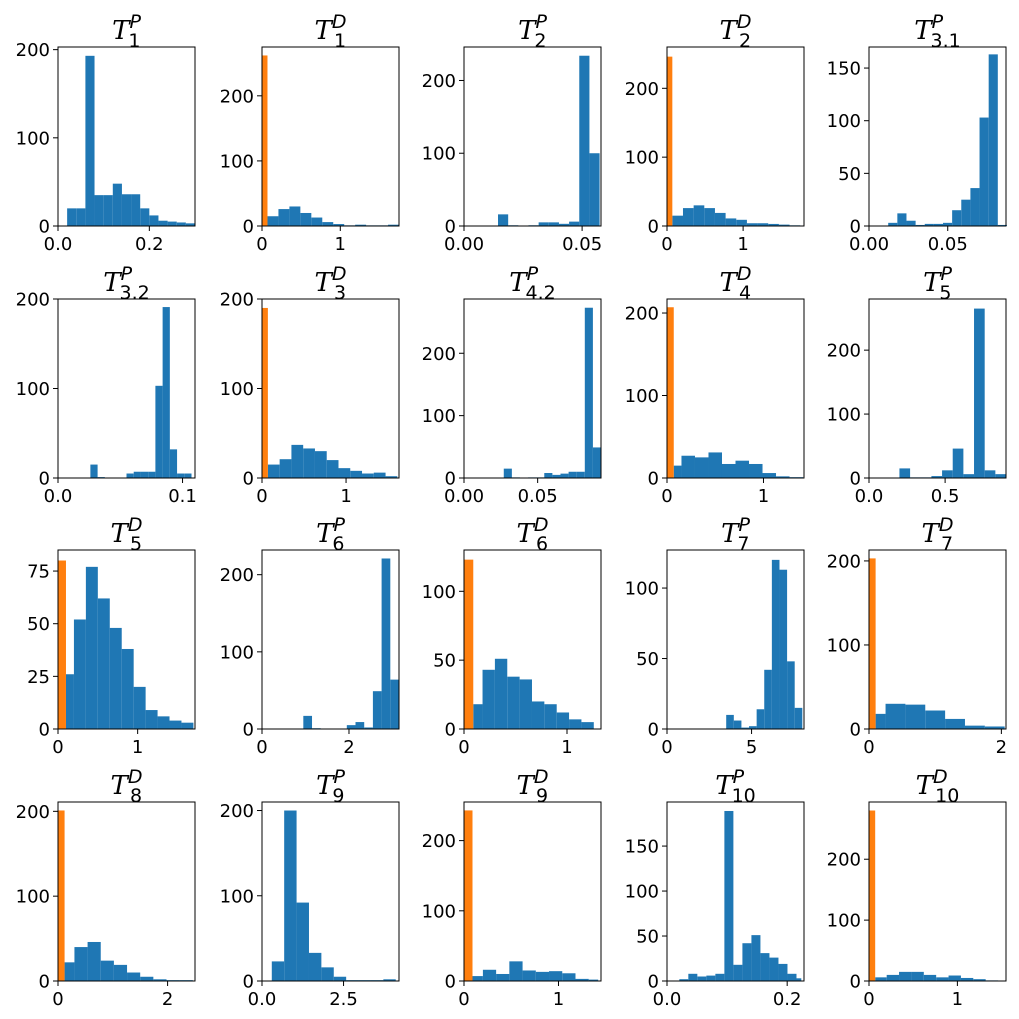 This screenshot has width=1019, height=1019. What do you see at coordinates (512, 385) in the screenshot?
I see `histogram-panel: 0.00 0.05 0 100 200 TP 4.2` at bounding box center [512, 385].